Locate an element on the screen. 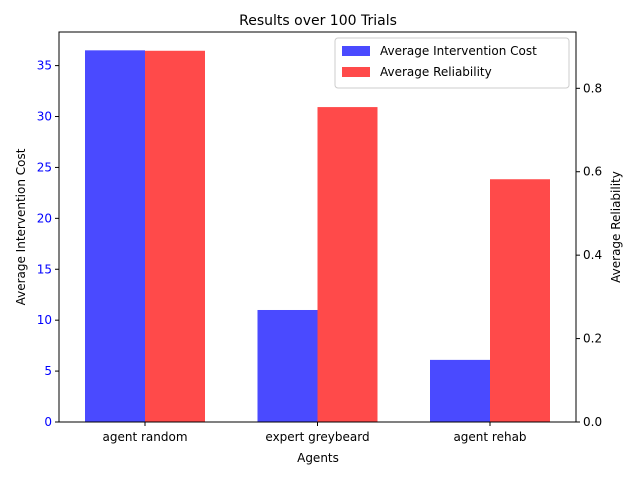  left-tick-label: 30 is located at coordinates (44, 117).